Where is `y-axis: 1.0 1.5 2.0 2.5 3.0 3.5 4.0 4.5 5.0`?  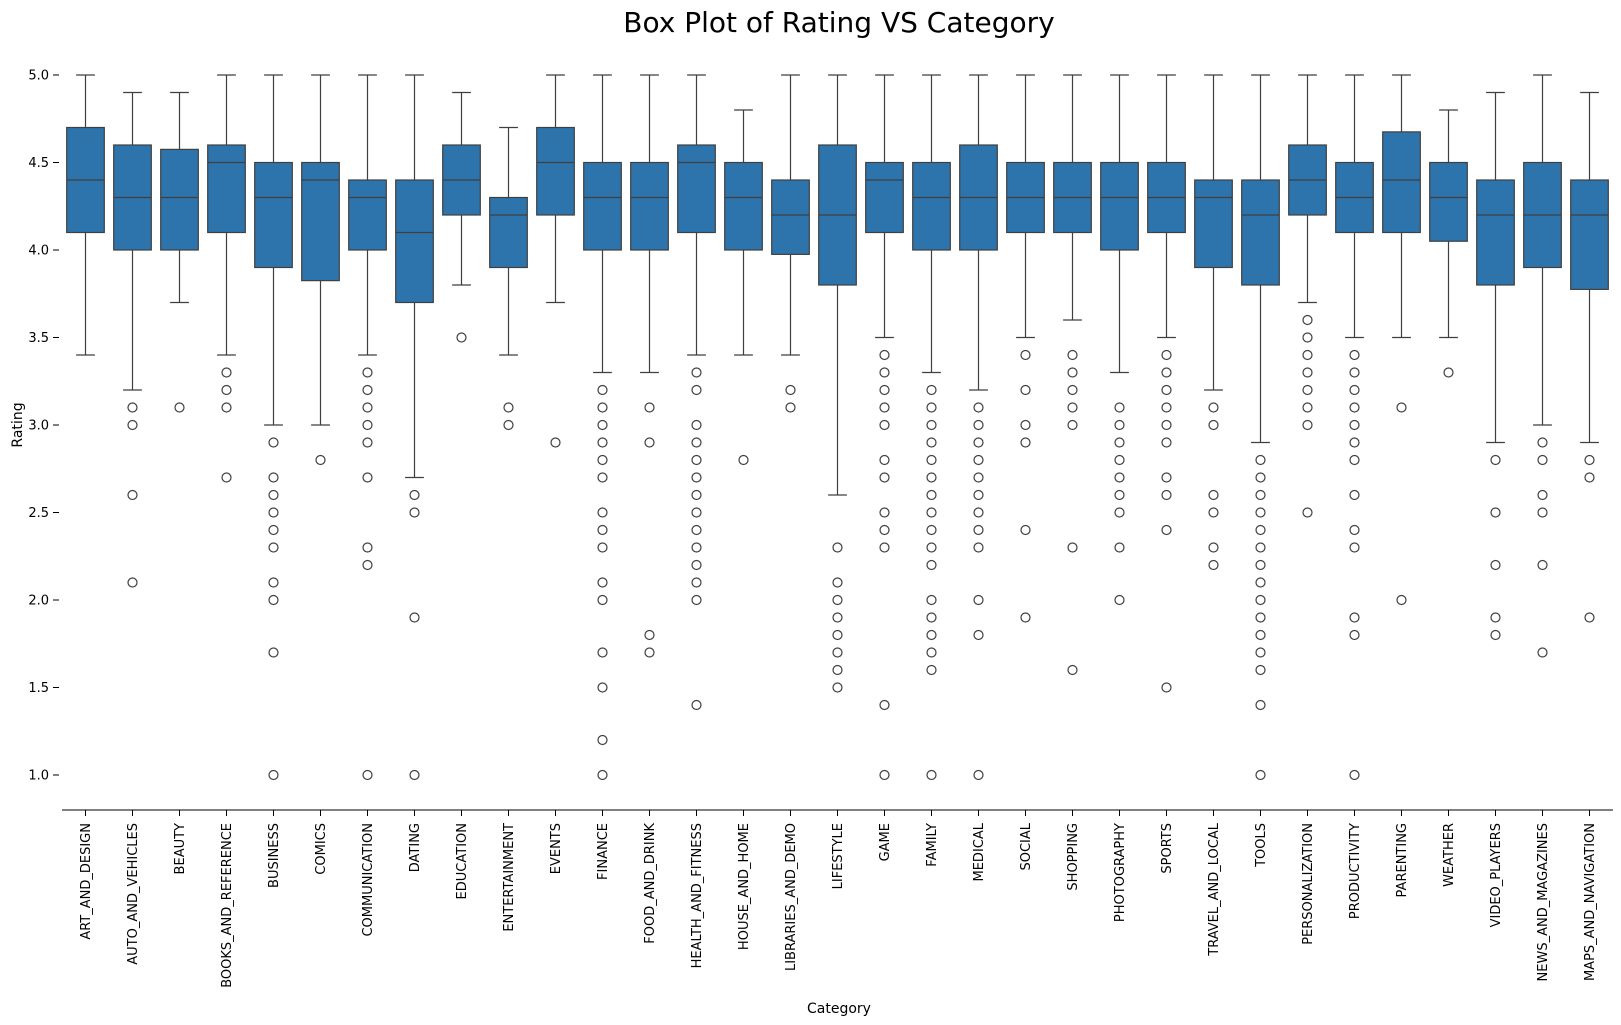 y-axis: 1.0 1.5 2.0 2.5 3.0 3.5 4.0 4.5 5.0 is located at coordinates (43, 426).